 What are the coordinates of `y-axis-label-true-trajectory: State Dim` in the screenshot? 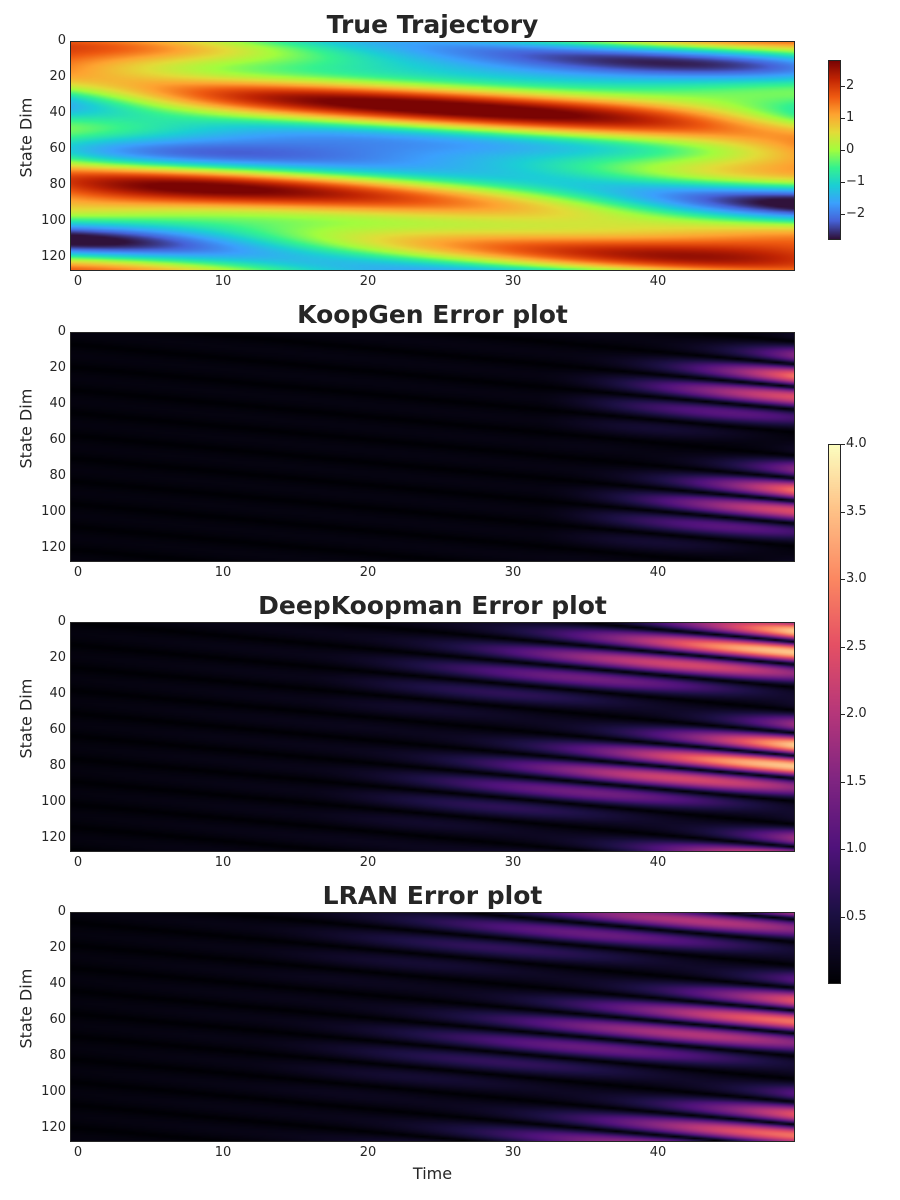 It's located at (26, 137).